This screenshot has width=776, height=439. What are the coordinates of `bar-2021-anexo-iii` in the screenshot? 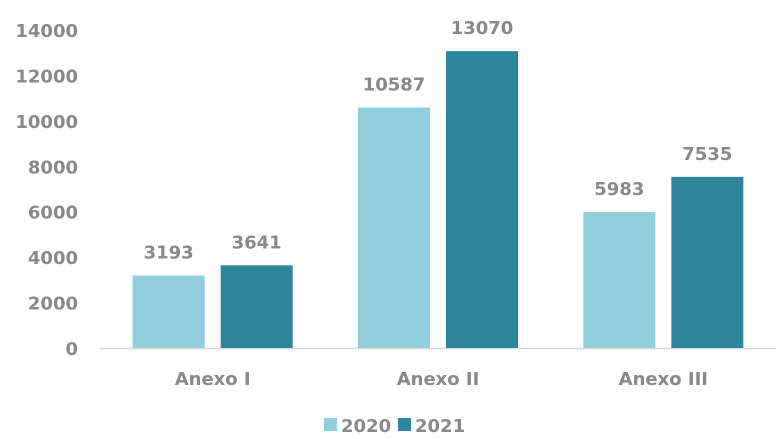 It's located at (707, 262).